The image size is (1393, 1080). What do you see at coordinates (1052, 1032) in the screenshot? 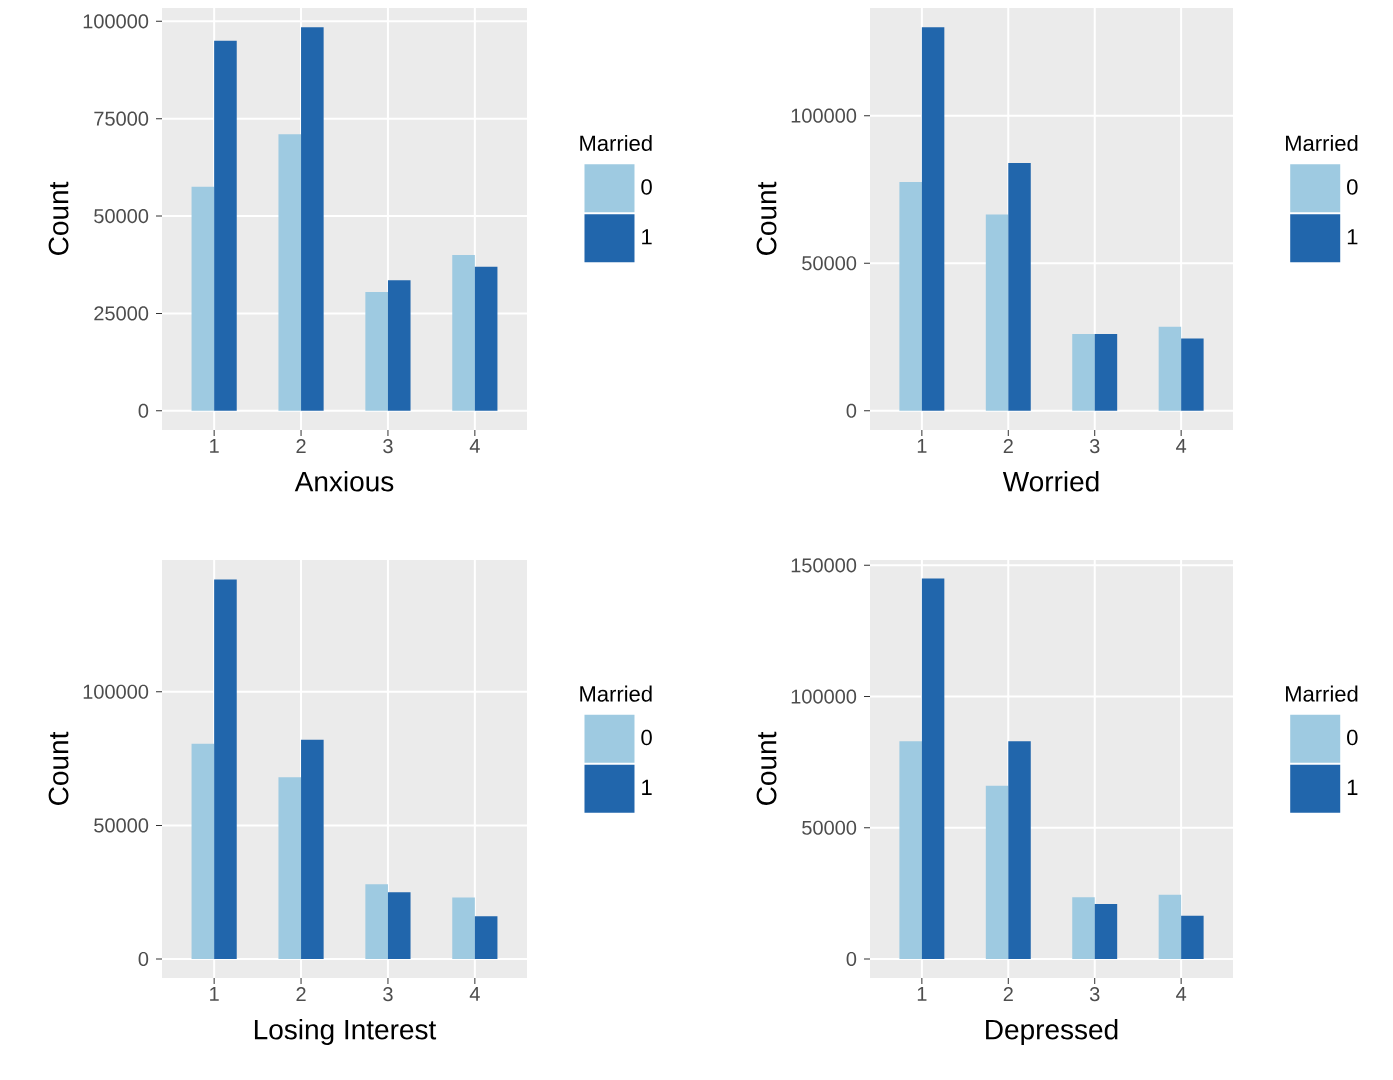
I see `x-axis-title: Depressed` at bounding box center [1052, 1032].